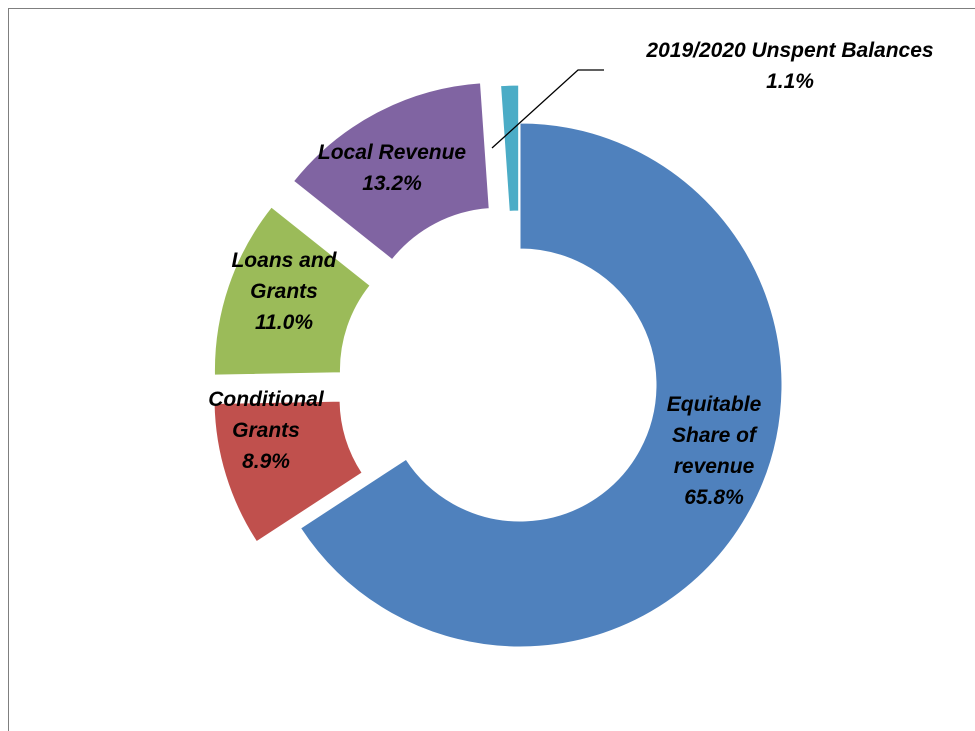 This screenshot has width=975, height=731. What do you see at coordinates (715, 435) in the screenshot?
I see `data-label-line: Share of` at bounding box center [715, 435].